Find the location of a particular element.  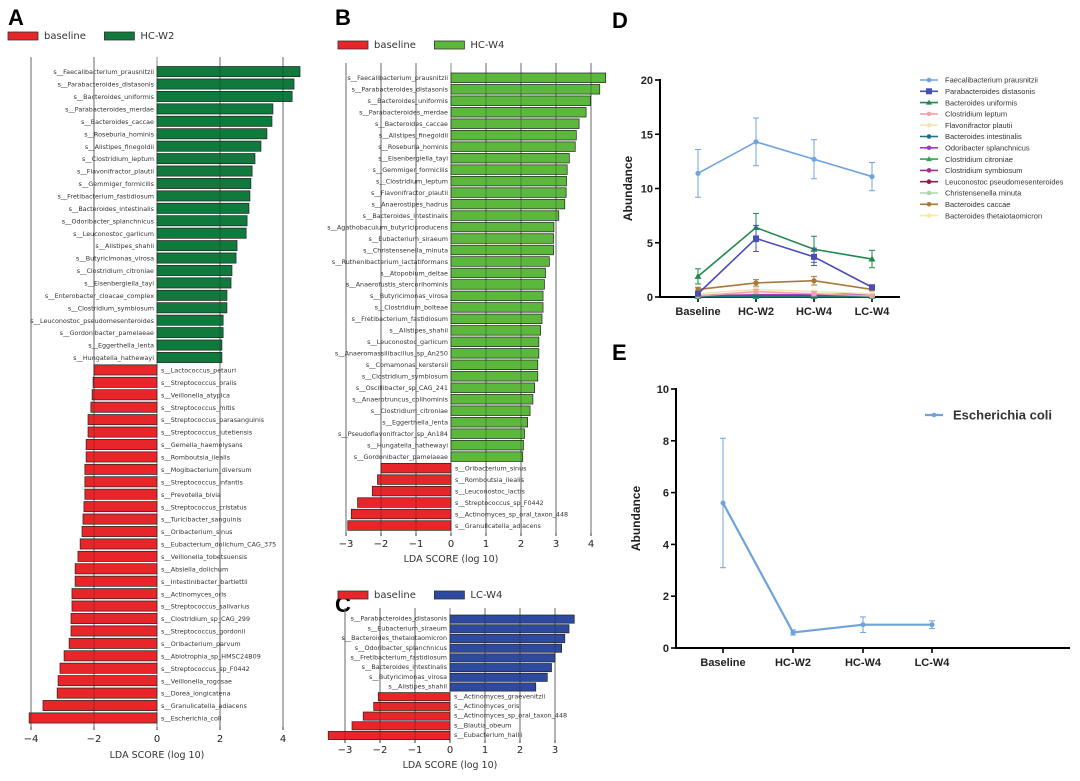

legend-item: Faecalibacterium prausnitzii is located at coordinates (979, 80).